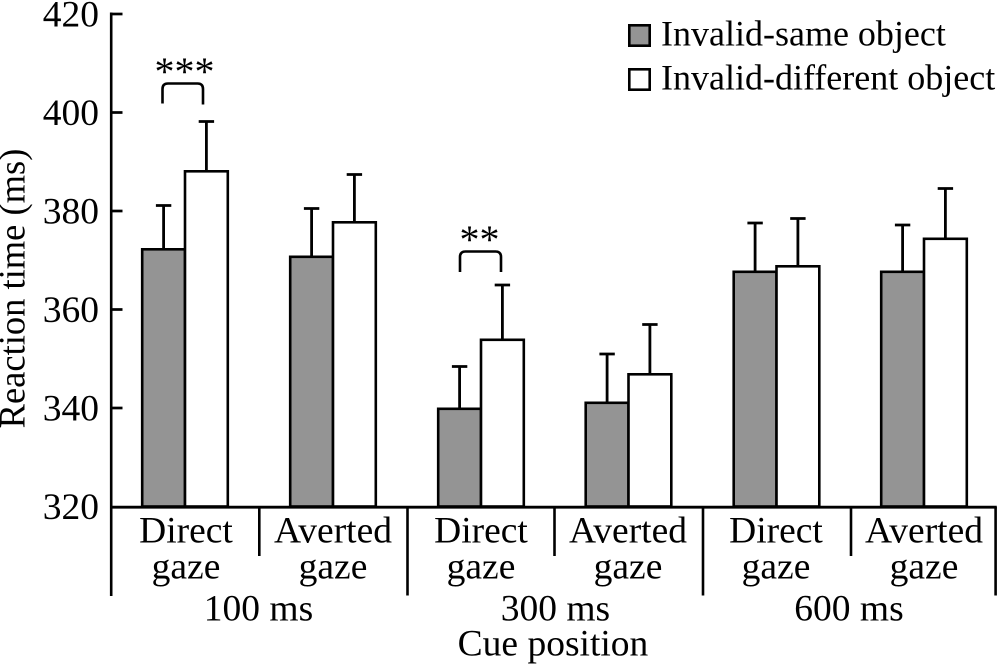  I want to click on svg-text: Reaction time (ms), so click(16, 289).